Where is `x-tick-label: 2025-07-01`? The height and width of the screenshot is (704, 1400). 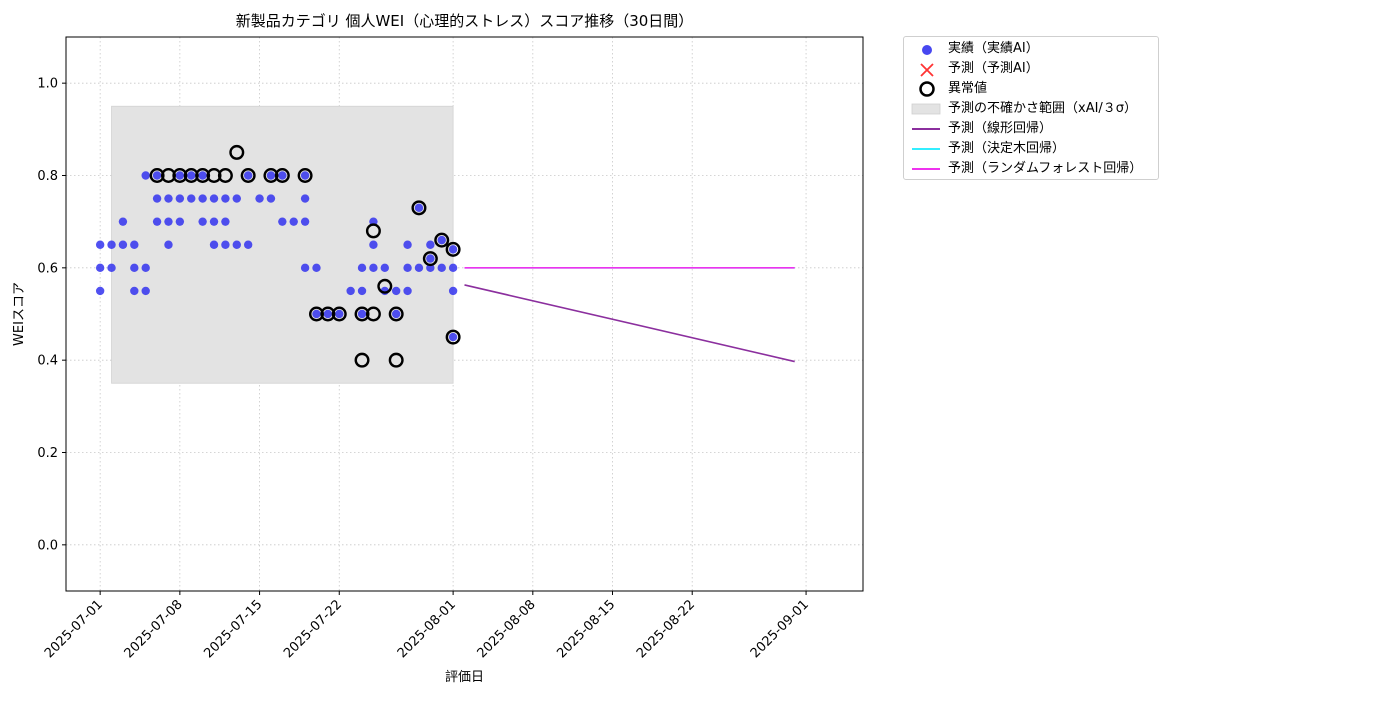
x-tick-label: 2025-07-01 is located at coordinates (74, 629).